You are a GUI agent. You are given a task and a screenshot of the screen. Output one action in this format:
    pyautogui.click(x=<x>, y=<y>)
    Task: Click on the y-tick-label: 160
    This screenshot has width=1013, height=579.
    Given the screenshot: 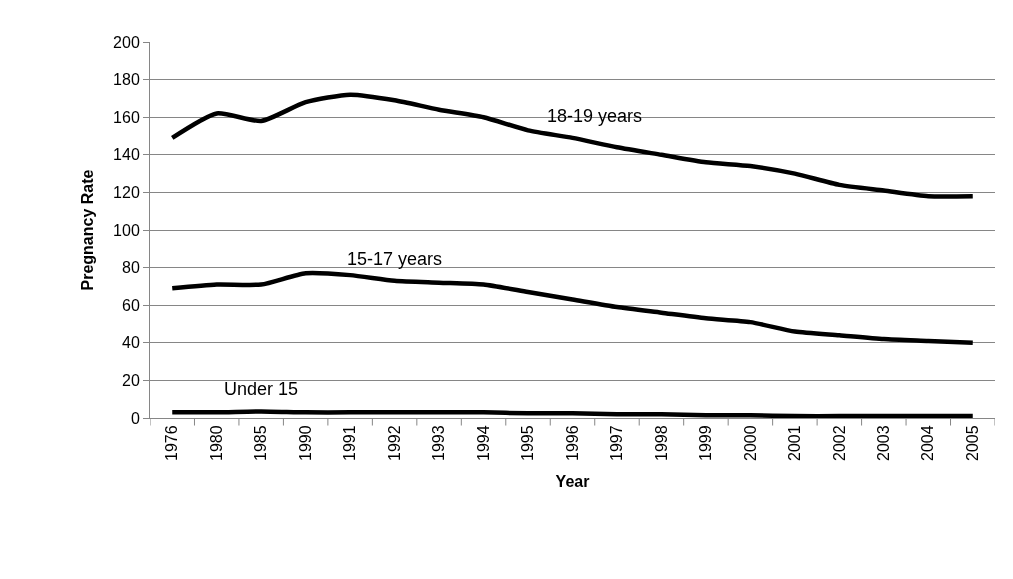 What is the action you would take?
    pyautogui.click(x=126, y=117)
    